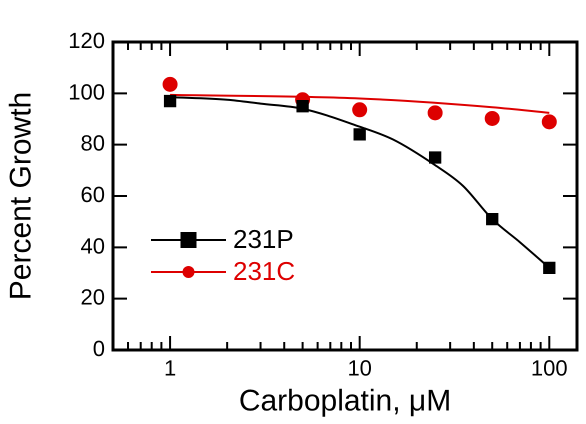 The width and height of the screenshot is (586, 424). What do you see at coordinates (92, 143) in the screenshot?
I see `y-tick-label: 80` at bounding box center [92, 143].